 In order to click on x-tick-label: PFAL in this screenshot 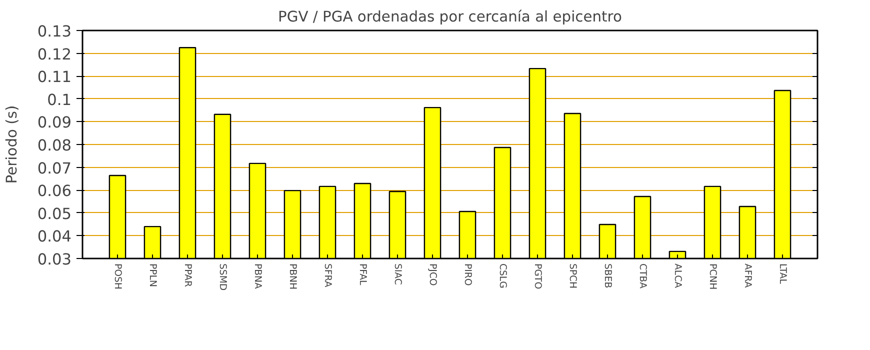, I will do `click(362, 275)`.